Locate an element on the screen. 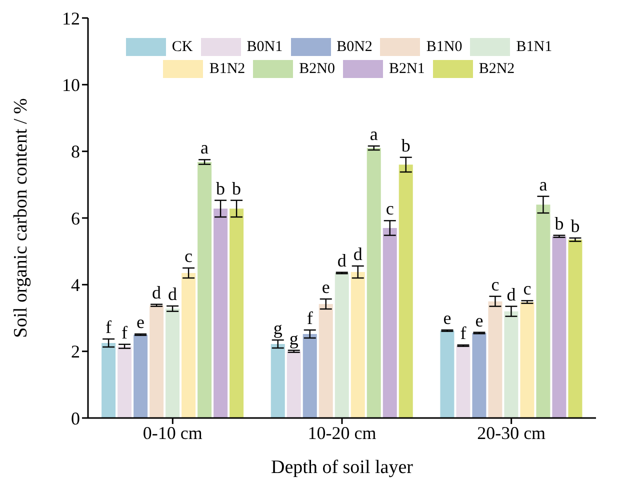 Image resolution: width=617 pixels, height=491 pixels. x-tick-label: 20-30 cm is located at coordinates (511, 432).